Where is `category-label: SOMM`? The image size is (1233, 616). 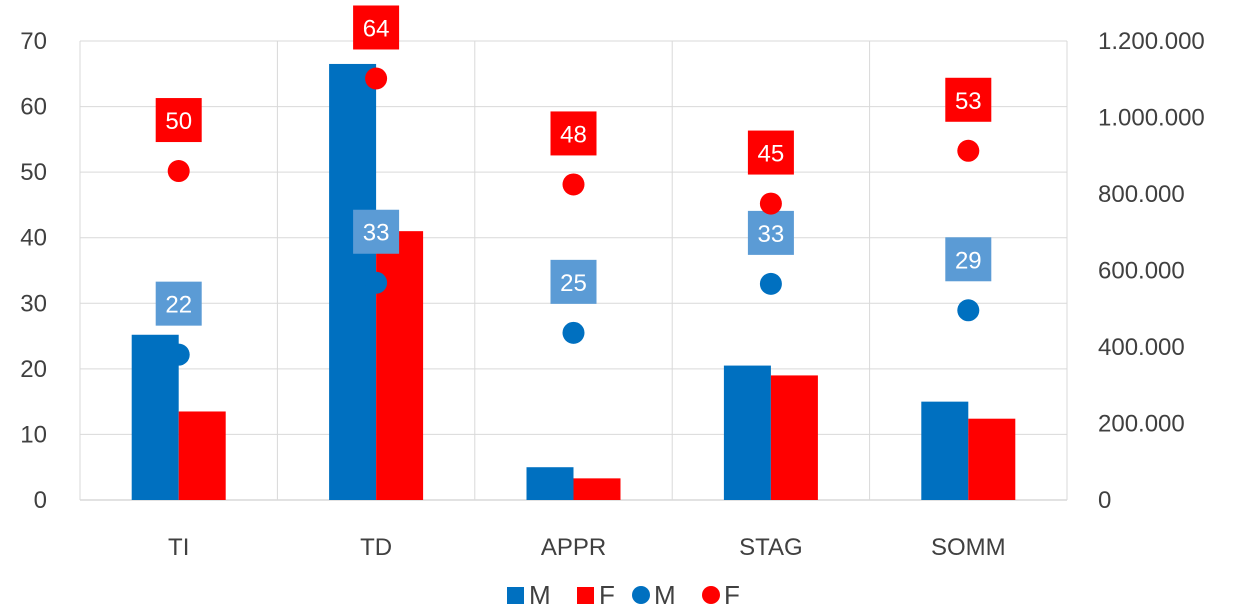
category-label: SOMM is located at coordinates (968, 547).